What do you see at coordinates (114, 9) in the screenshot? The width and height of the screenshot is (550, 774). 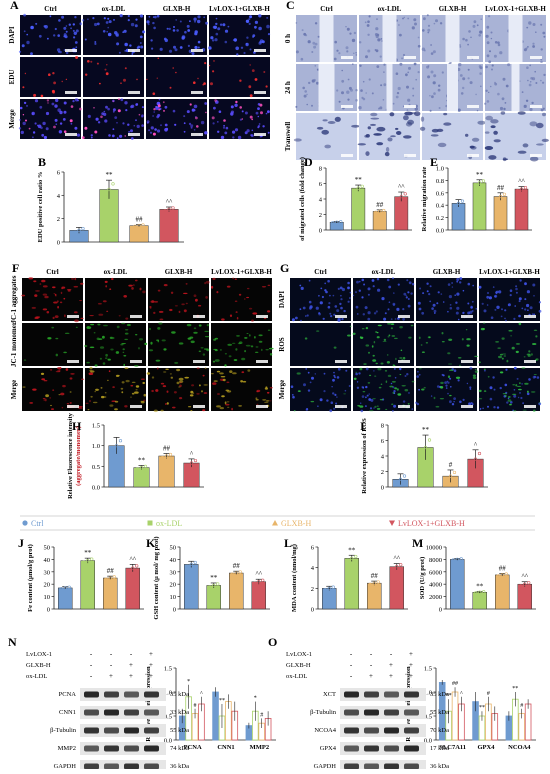 I see `column-header: ox-LDL` at bounding box center [114, 9].